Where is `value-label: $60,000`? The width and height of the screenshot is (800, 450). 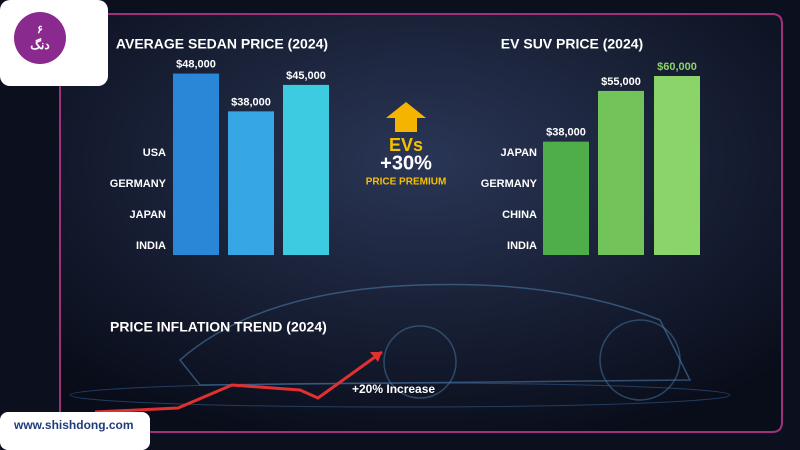 value-label: $60,000 is located at coordinates (677, 67).